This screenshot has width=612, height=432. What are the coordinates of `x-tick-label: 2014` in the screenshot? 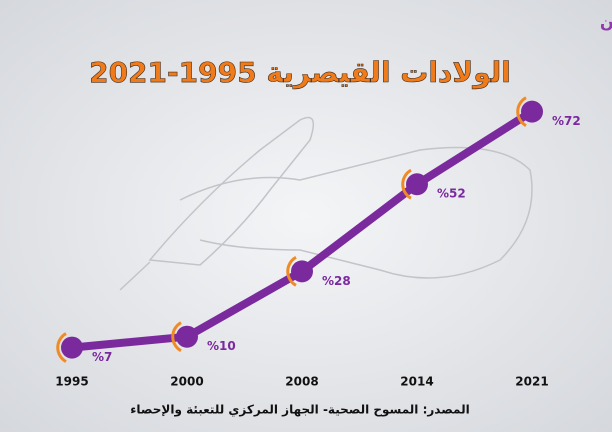 It's located at (416, 382).